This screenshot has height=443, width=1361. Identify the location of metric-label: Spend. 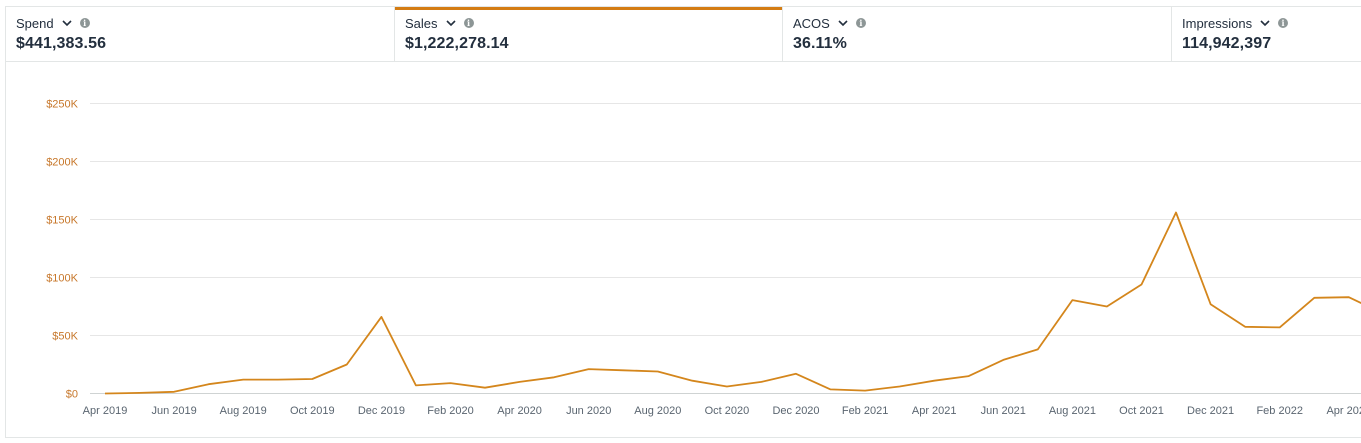
(35, 23).